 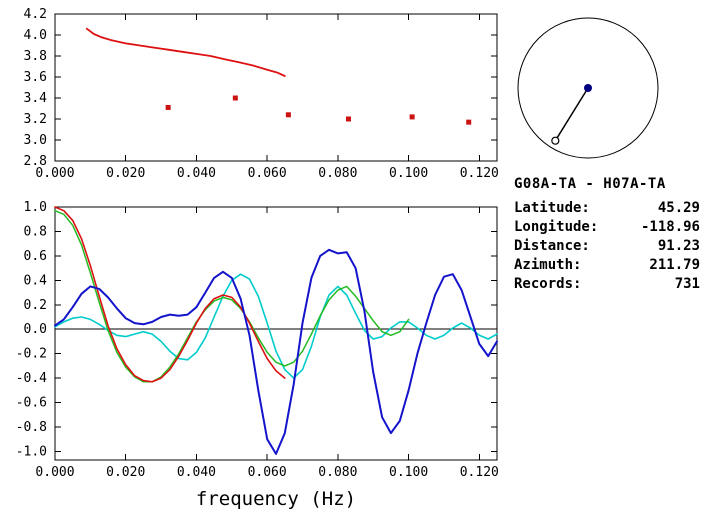 I want to click on svg-text: 3.0, so click(x=35, y=140).